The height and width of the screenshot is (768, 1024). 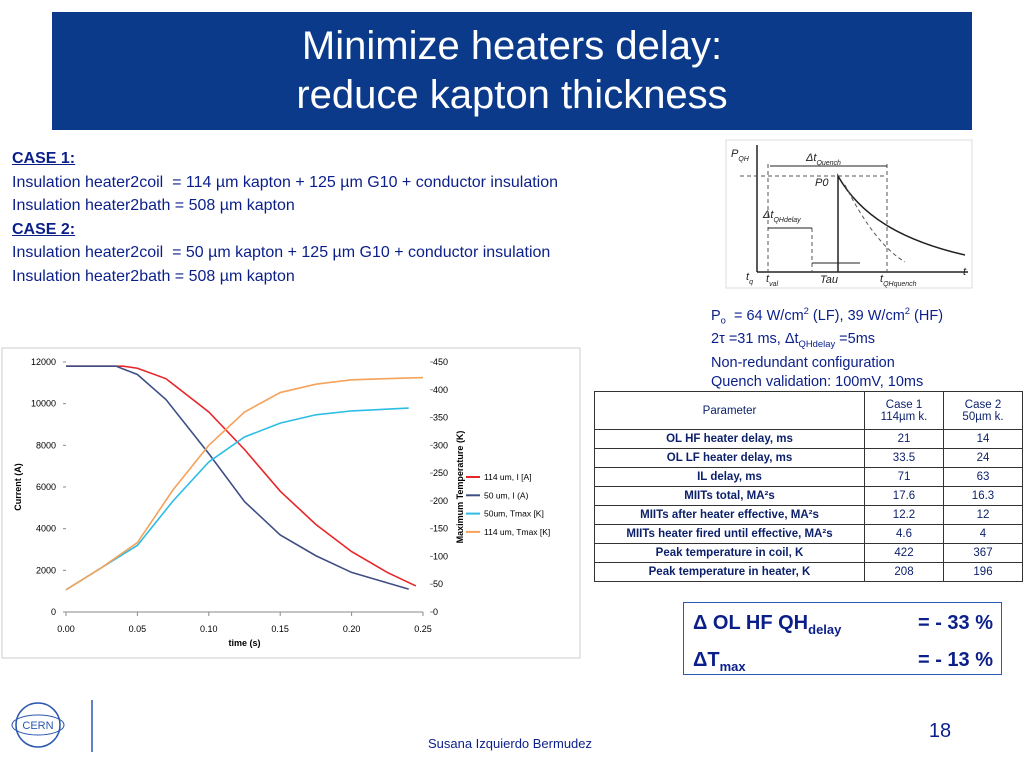 I want to click on table-row: Peak temperature in coil, K 422 367, so click(x=808, y=553).